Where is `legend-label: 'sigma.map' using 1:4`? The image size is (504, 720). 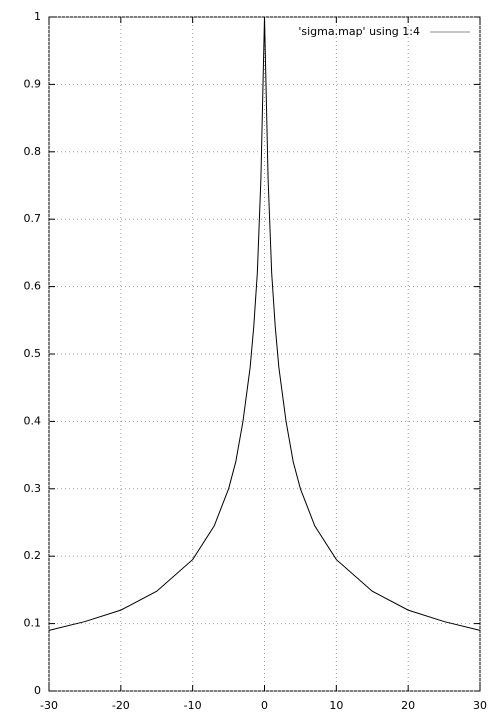 legend-label: 'sigma.map' using 1:4 is located at coordinates (359, 31).